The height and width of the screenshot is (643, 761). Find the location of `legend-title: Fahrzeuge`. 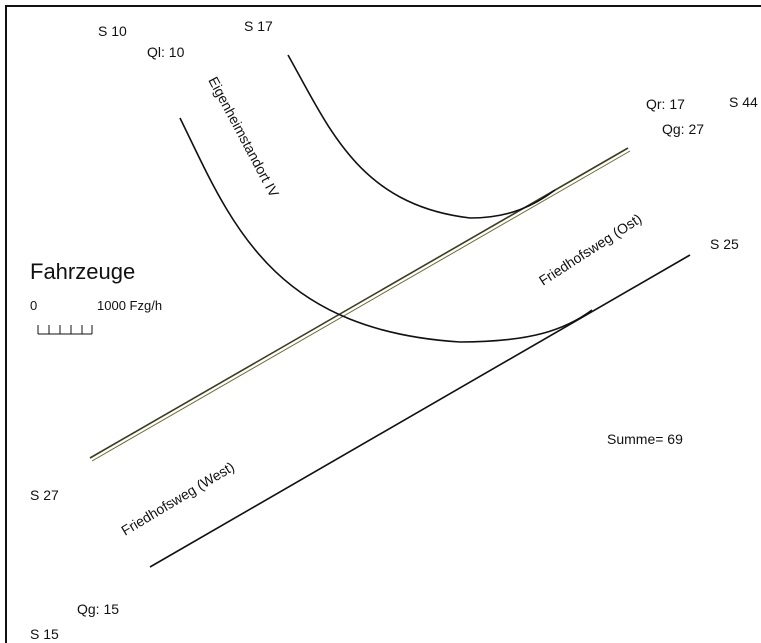

legend-title: Fahrzeuge is located at coordinates (82, 271).